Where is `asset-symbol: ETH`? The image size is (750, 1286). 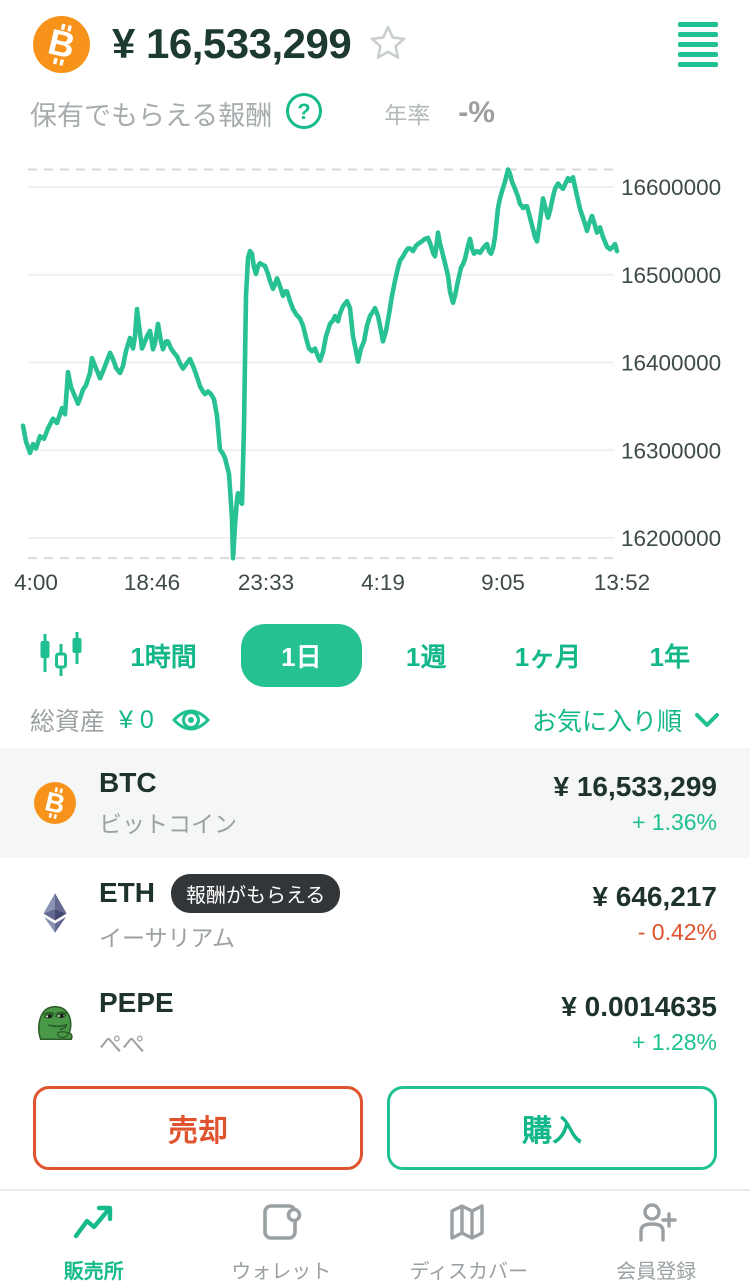
asset-symbol: ETH is located at coordinates (127, 892).